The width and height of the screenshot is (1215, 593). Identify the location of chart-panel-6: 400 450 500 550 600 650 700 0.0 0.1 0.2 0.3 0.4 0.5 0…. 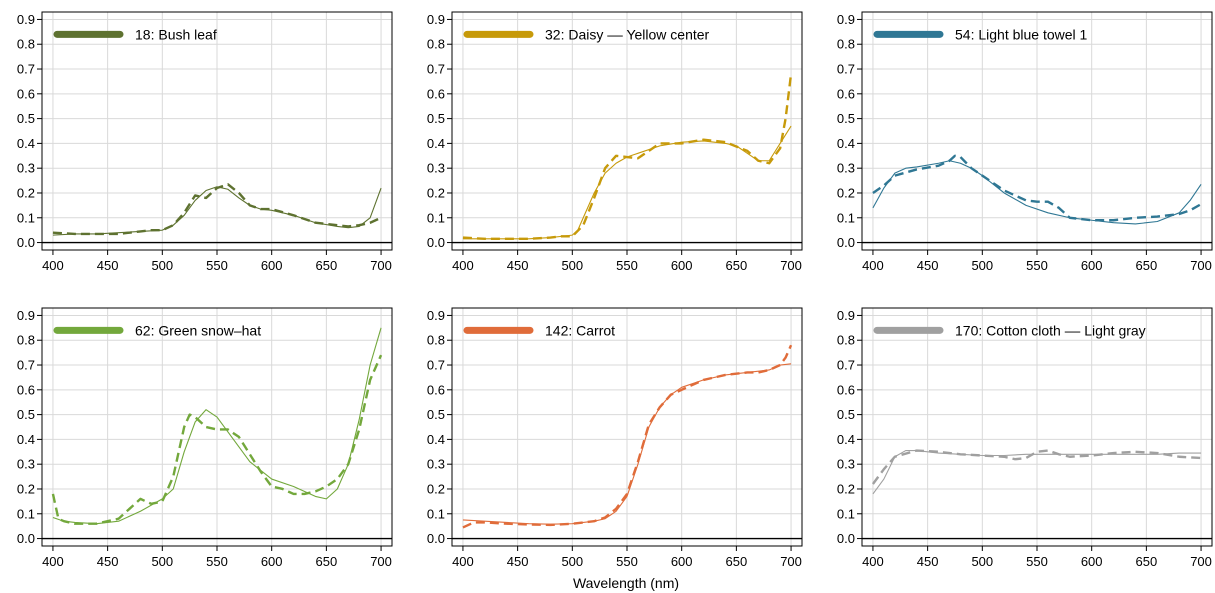
(1025, 438).